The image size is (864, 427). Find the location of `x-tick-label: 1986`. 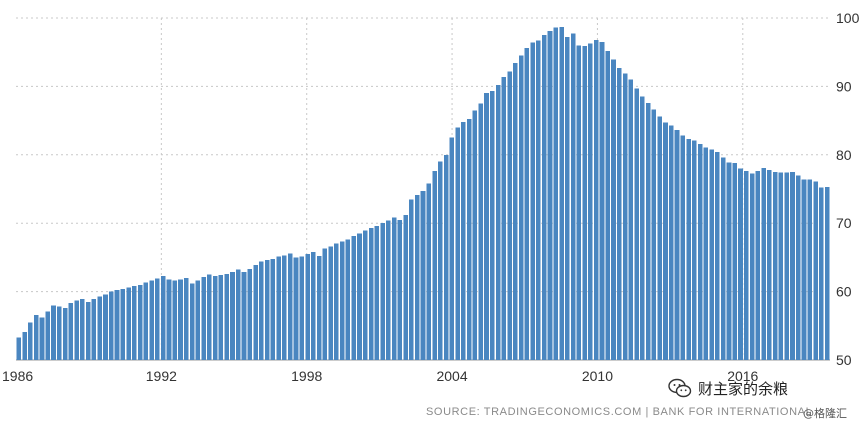

x-tick-label: 1986 is located at coordinates (17, 376).